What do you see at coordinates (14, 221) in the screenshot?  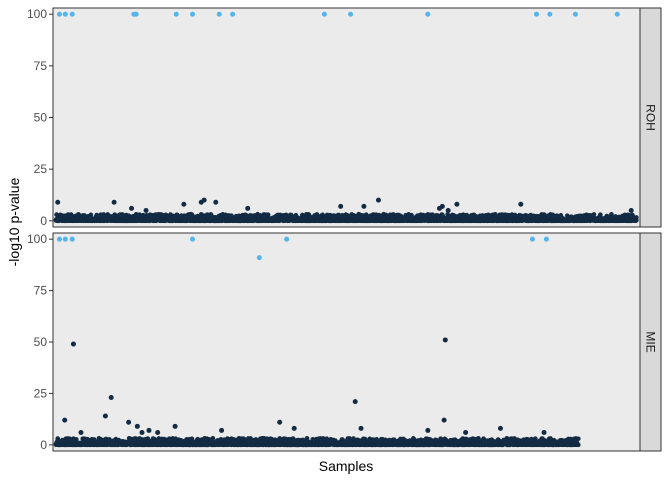 I see `y-axis-title: -log10 p-value` at bounding box center [14, 221].